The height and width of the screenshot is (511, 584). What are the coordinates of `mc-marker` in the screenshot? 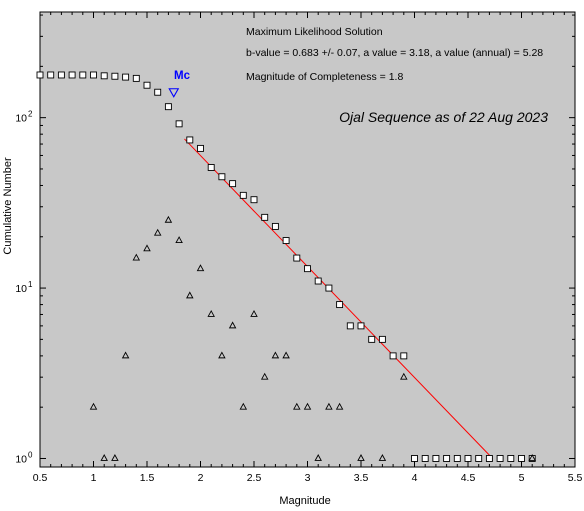 It's located at (174, 93).